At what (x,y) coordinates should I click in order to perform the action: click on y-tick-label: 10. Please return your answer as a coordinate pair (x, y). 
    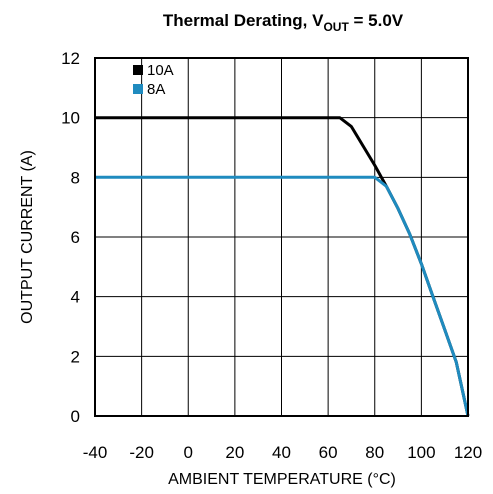
    Looking at the image, I should click on (70, 118).